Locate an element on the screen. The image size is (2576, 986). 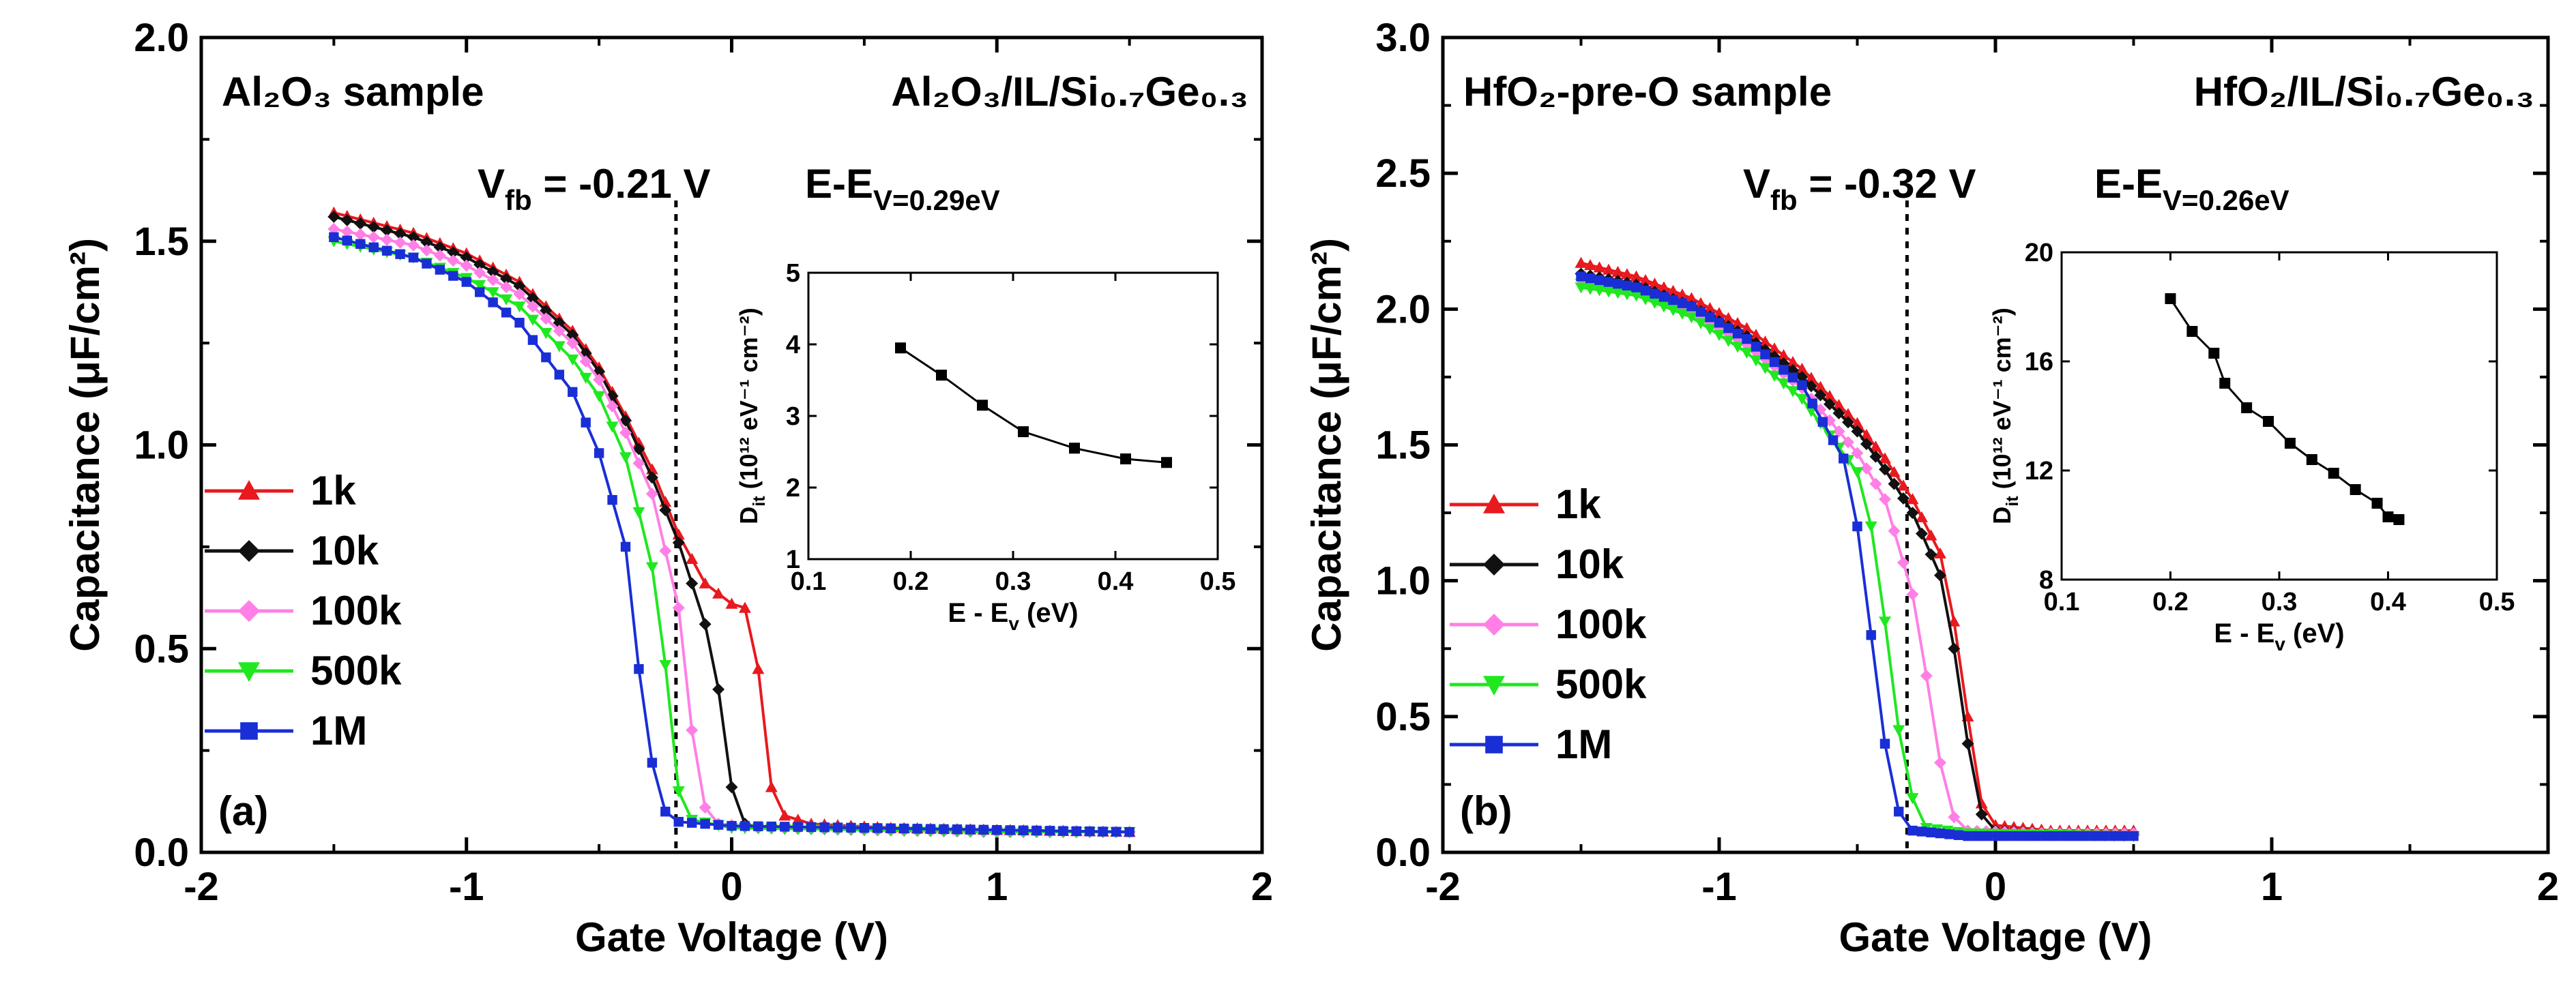
inset-y-tick-label: 2 is located at coordinates (793, 488).